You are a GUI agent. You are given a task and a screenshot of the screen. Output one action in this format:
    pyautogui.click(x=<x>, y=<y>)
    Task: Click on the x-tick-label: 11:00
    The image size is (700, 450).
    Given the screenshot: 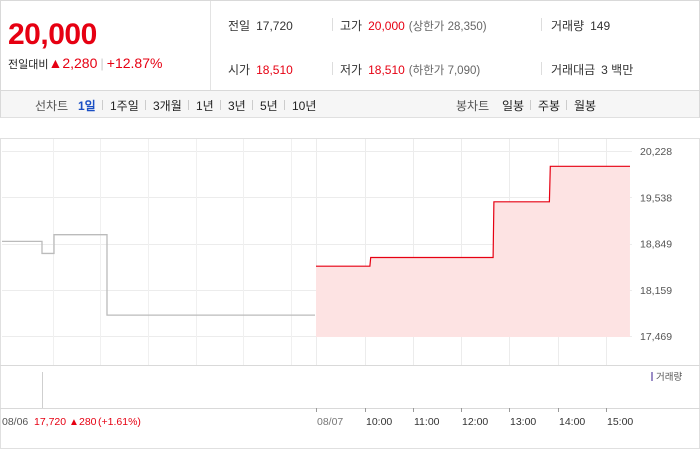 What is the action you would take?
    pyautogui.click(x=427, y=422)
    